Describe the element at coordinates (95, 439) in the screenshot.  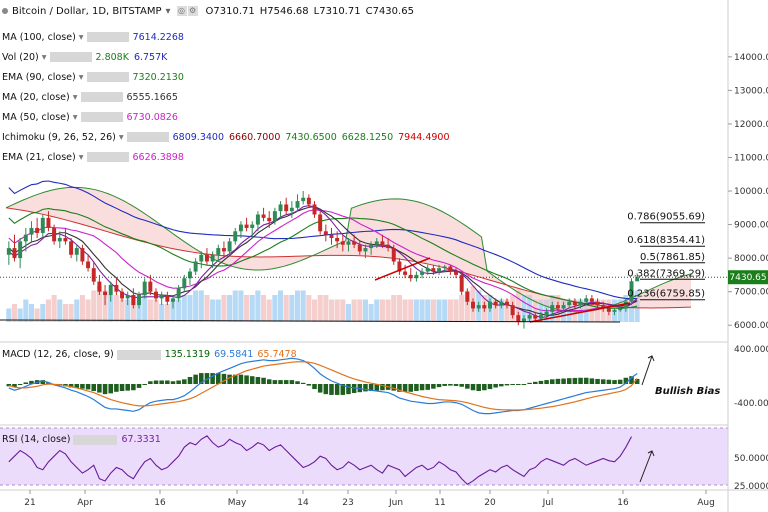
I see `rsi-controls` at that location.